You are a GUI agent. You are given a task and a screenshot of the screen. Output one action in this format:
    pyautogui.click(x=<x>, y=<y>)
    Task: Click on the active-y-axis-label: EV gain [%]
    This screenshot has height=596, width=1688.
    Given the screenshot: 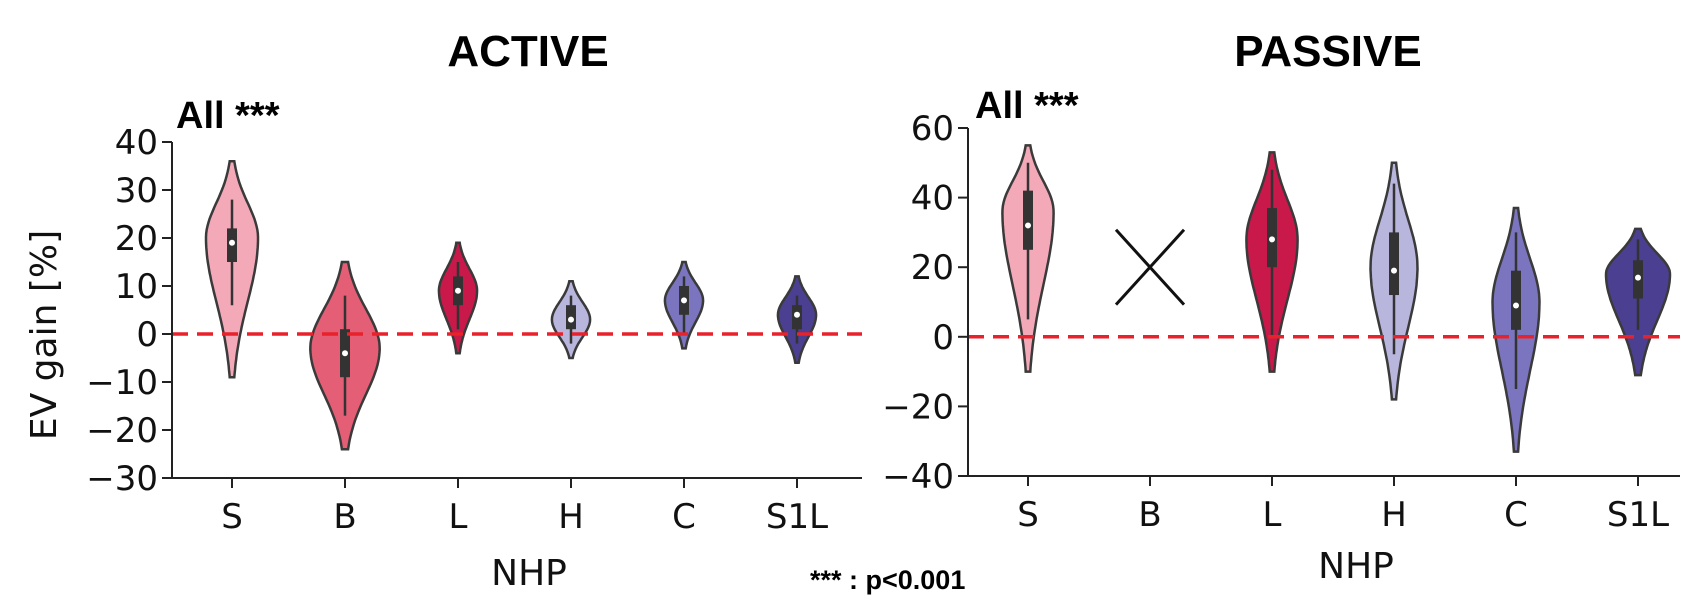 What is the action you would take?
    pyautogui.click(x=44, y=335)
    